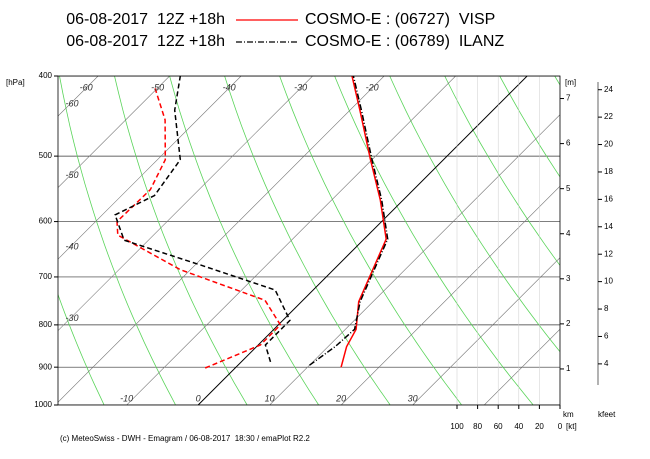 This screenshot has width=650, height=459. What do you see at coordinates (270, 398) in the screenshot?
I see `x-tick-label: 10` at bounding box center [270, 398].